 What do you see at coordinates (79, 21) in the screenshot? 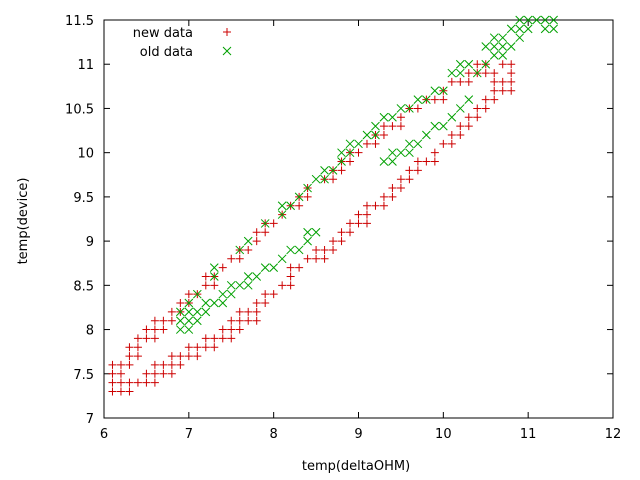
I see `y-tick-label: 11.5` at bounding box center [79, 21].